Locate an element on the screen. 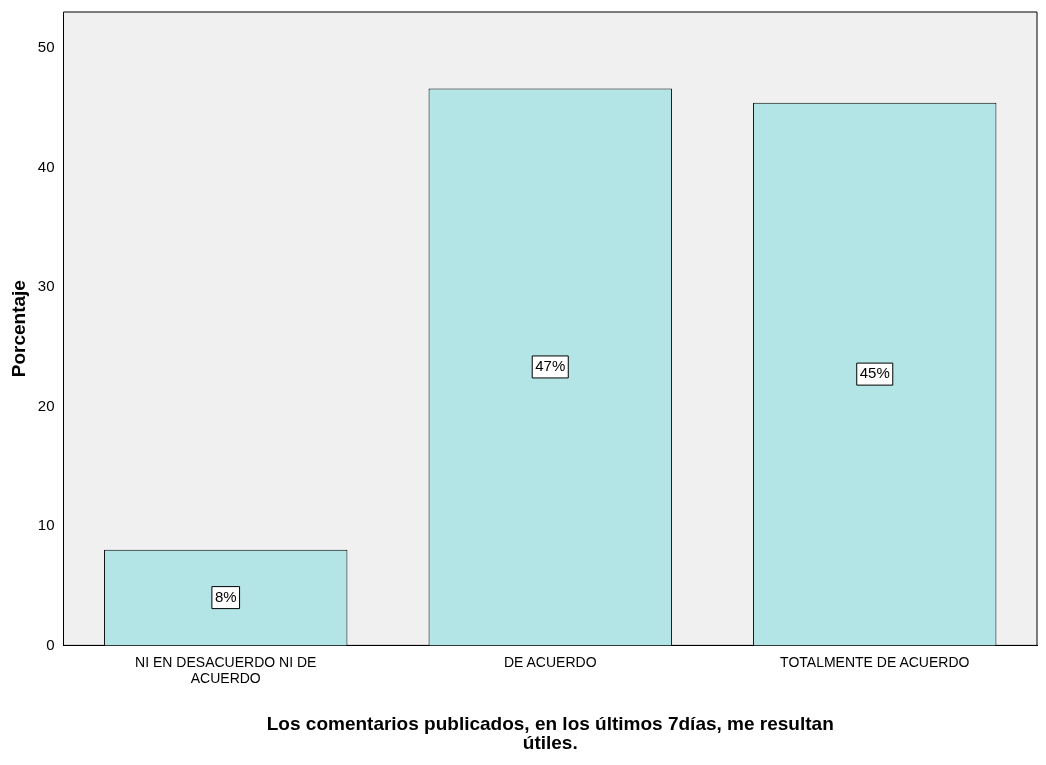 The width and height of the screenshot is (1046, 765). y-tick-label: 50 is located at coordinates (46, 46).